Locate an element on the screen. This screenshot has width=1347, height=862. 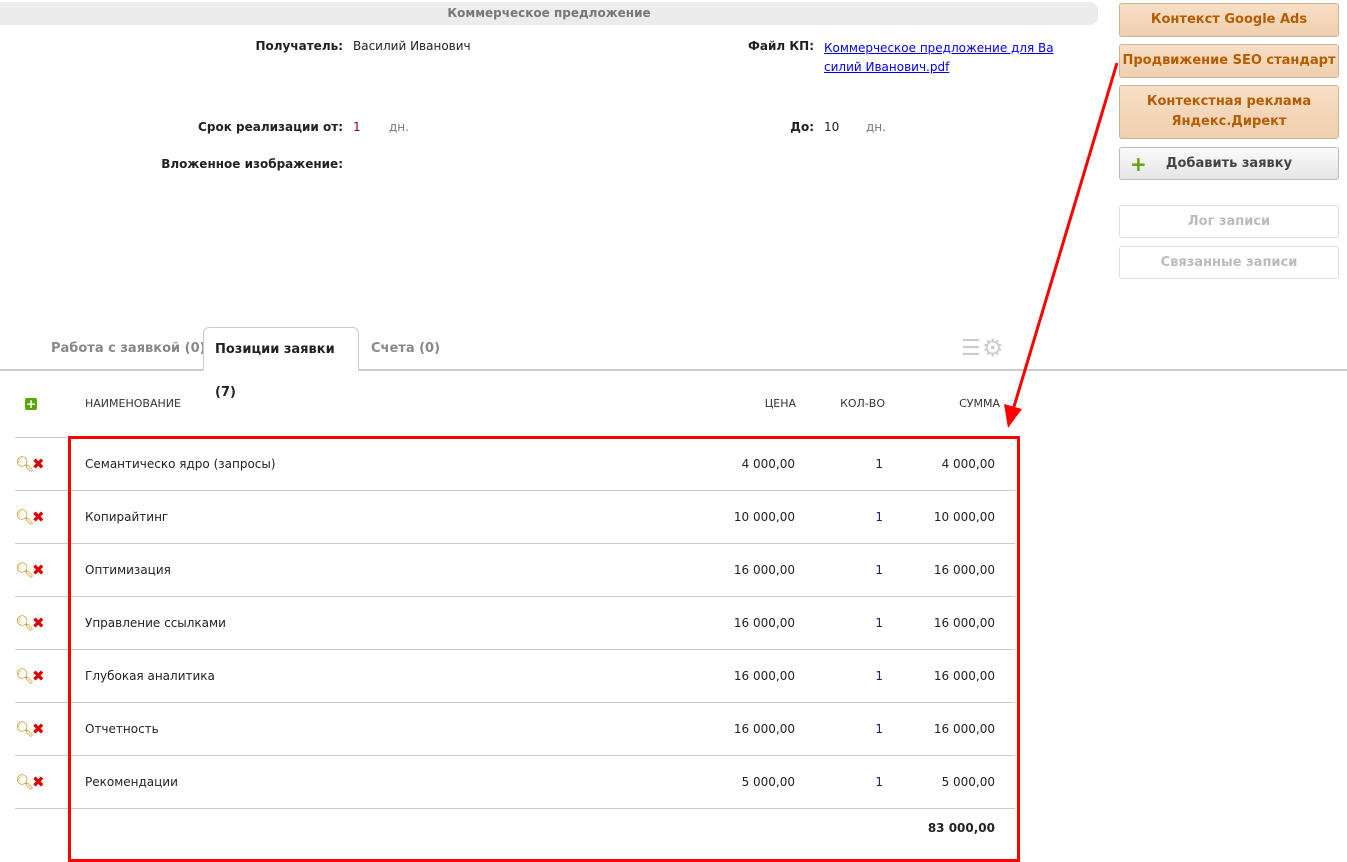
term-from-unit: дн. is located at coordinates (399, 127).